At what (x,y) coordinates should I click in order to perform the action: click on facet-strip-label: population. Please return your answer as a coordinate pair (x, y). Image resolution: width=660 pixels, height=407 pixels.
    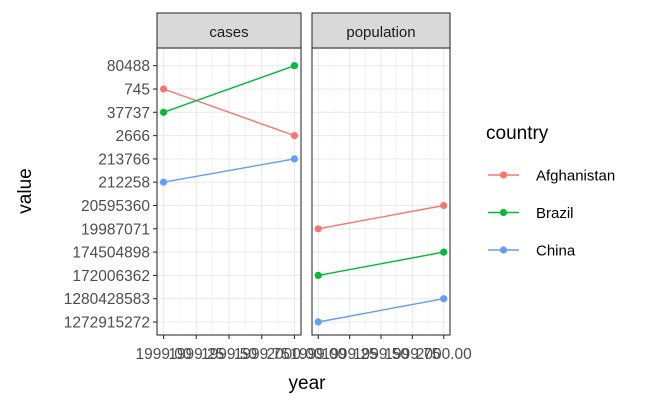
    Looking at the image, I should click on (380, 32).